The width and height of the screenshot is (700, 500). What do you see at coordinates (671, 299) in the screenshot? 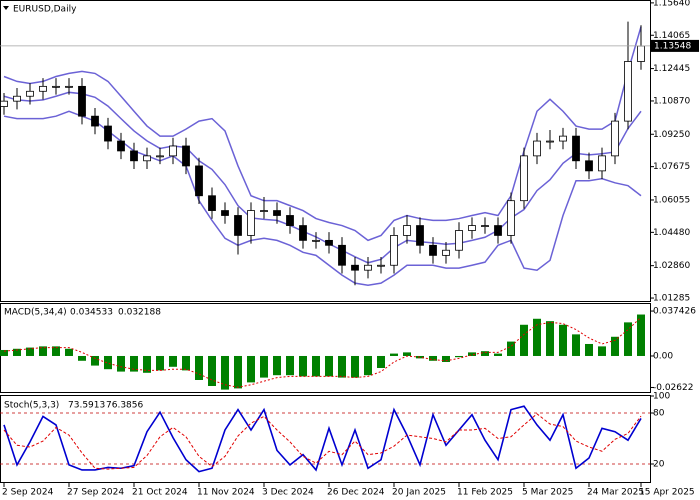
I see `y-tick-label: 1.01285` at bounding box center [671, 299].